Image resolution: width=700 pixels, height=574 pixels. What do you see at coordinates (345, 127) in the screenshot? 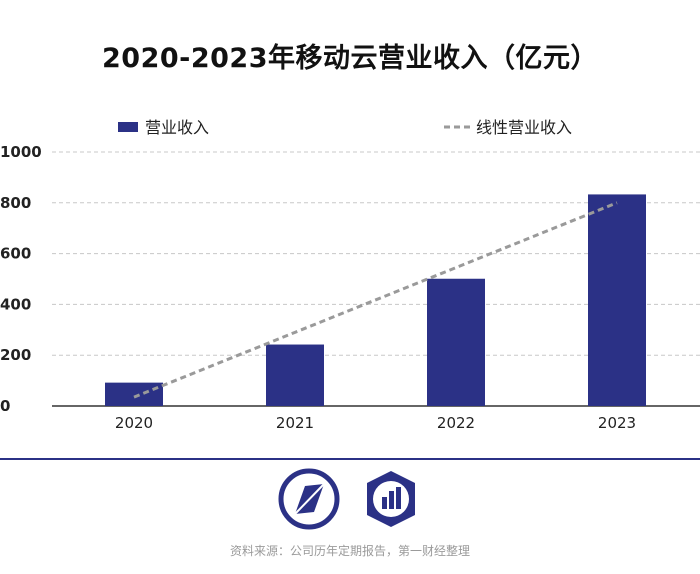
I see `legend: 营业收入 线性营业收入` at bounding box center [345, 127].